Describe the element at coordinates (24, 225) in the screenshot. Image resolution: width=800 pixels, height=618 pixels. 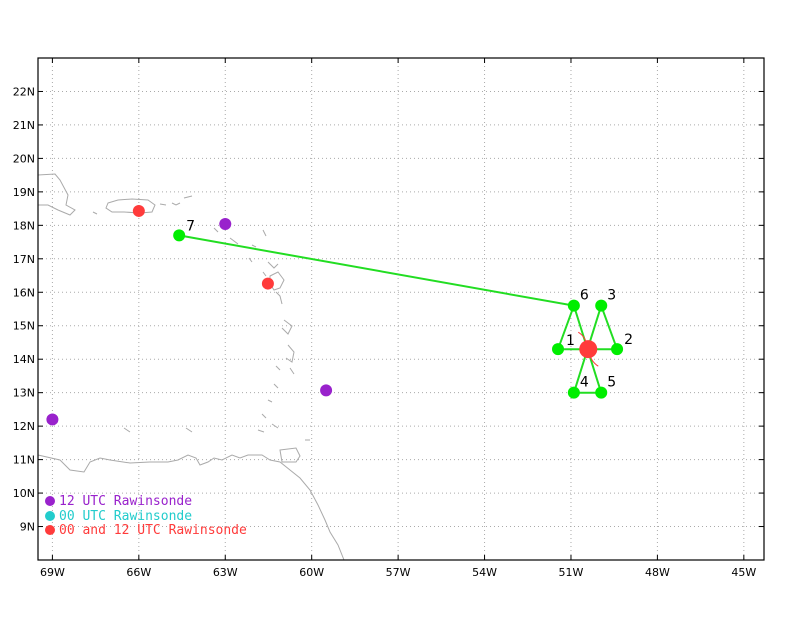
I see `lat-label: 18N` at that location.